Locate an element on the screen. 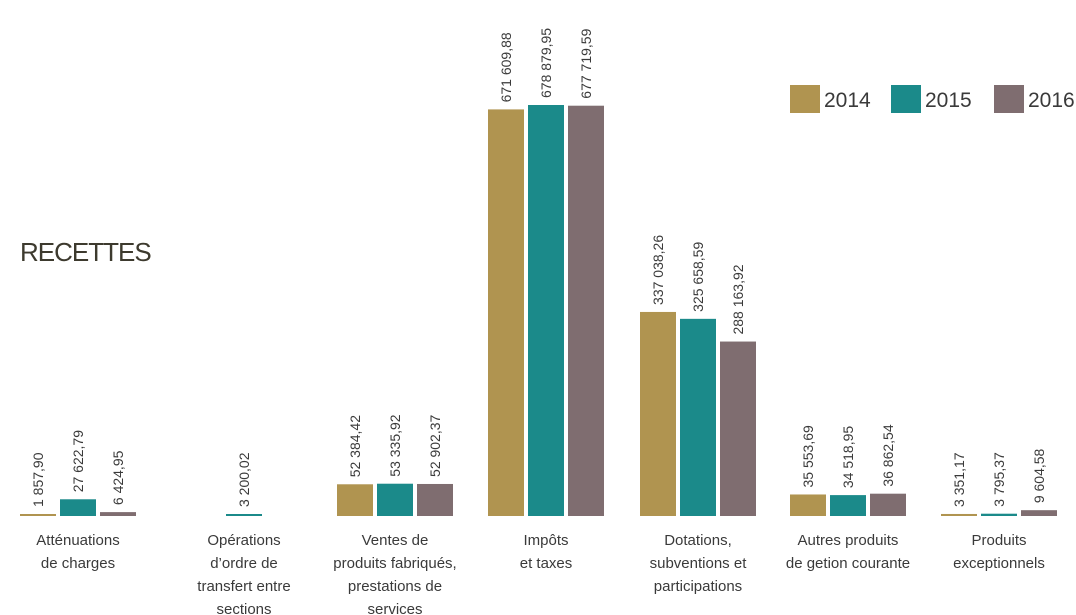 The height and width of the screenshot is (615, 1076). category-label: sections is located at coordinates (243, 608).